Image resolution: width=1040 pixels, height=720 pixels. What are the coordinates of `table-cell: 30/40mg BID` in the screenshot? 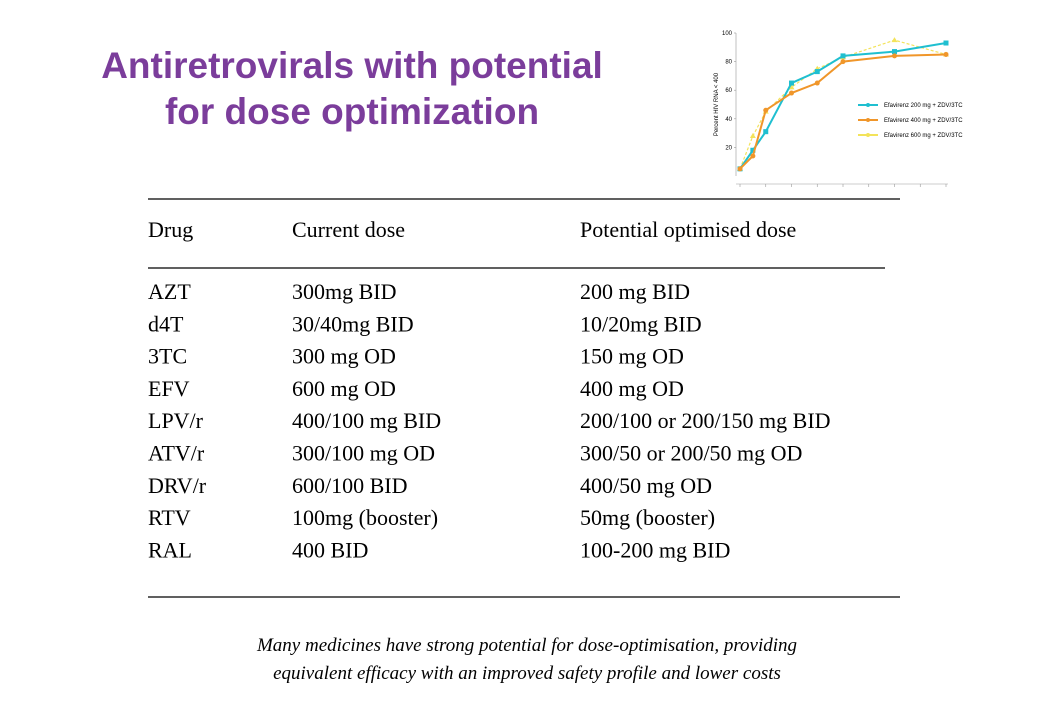 It's located at (353, 323).